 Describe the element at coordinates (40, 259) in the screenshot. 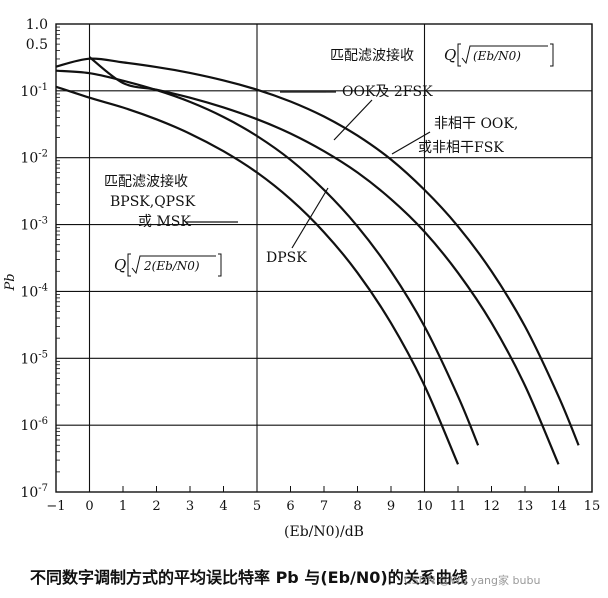

I see `y-axis-ticks: 1.0 0.5 10⁻¹ 10⁻² 10⁻³ 10⁻⁴ 10⁻⁵ 10⁻⁶ 10⁻⁷` at that location.